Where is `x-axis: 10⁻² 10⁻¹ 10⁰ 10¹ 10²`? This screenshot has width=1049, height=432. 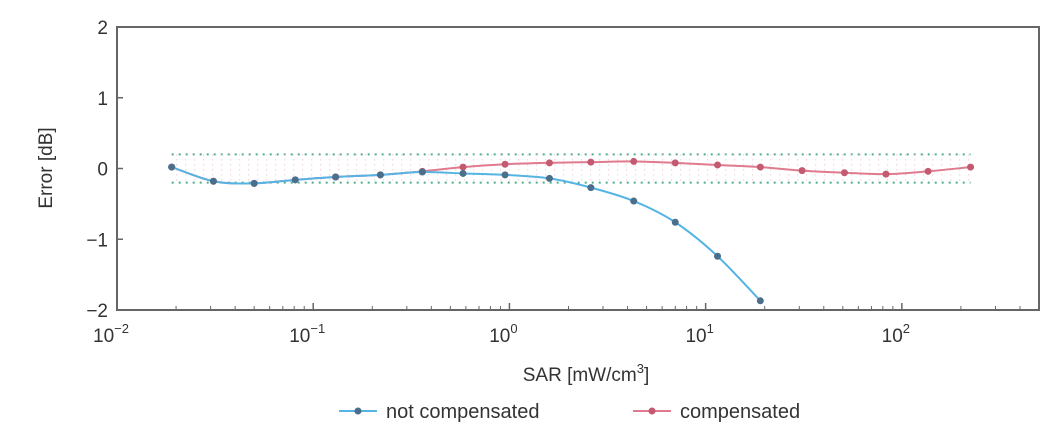
x-axis: 10⁻² 10⁻¹ 10⁰ 10¹ 10² is located at coordinates (566, 325).